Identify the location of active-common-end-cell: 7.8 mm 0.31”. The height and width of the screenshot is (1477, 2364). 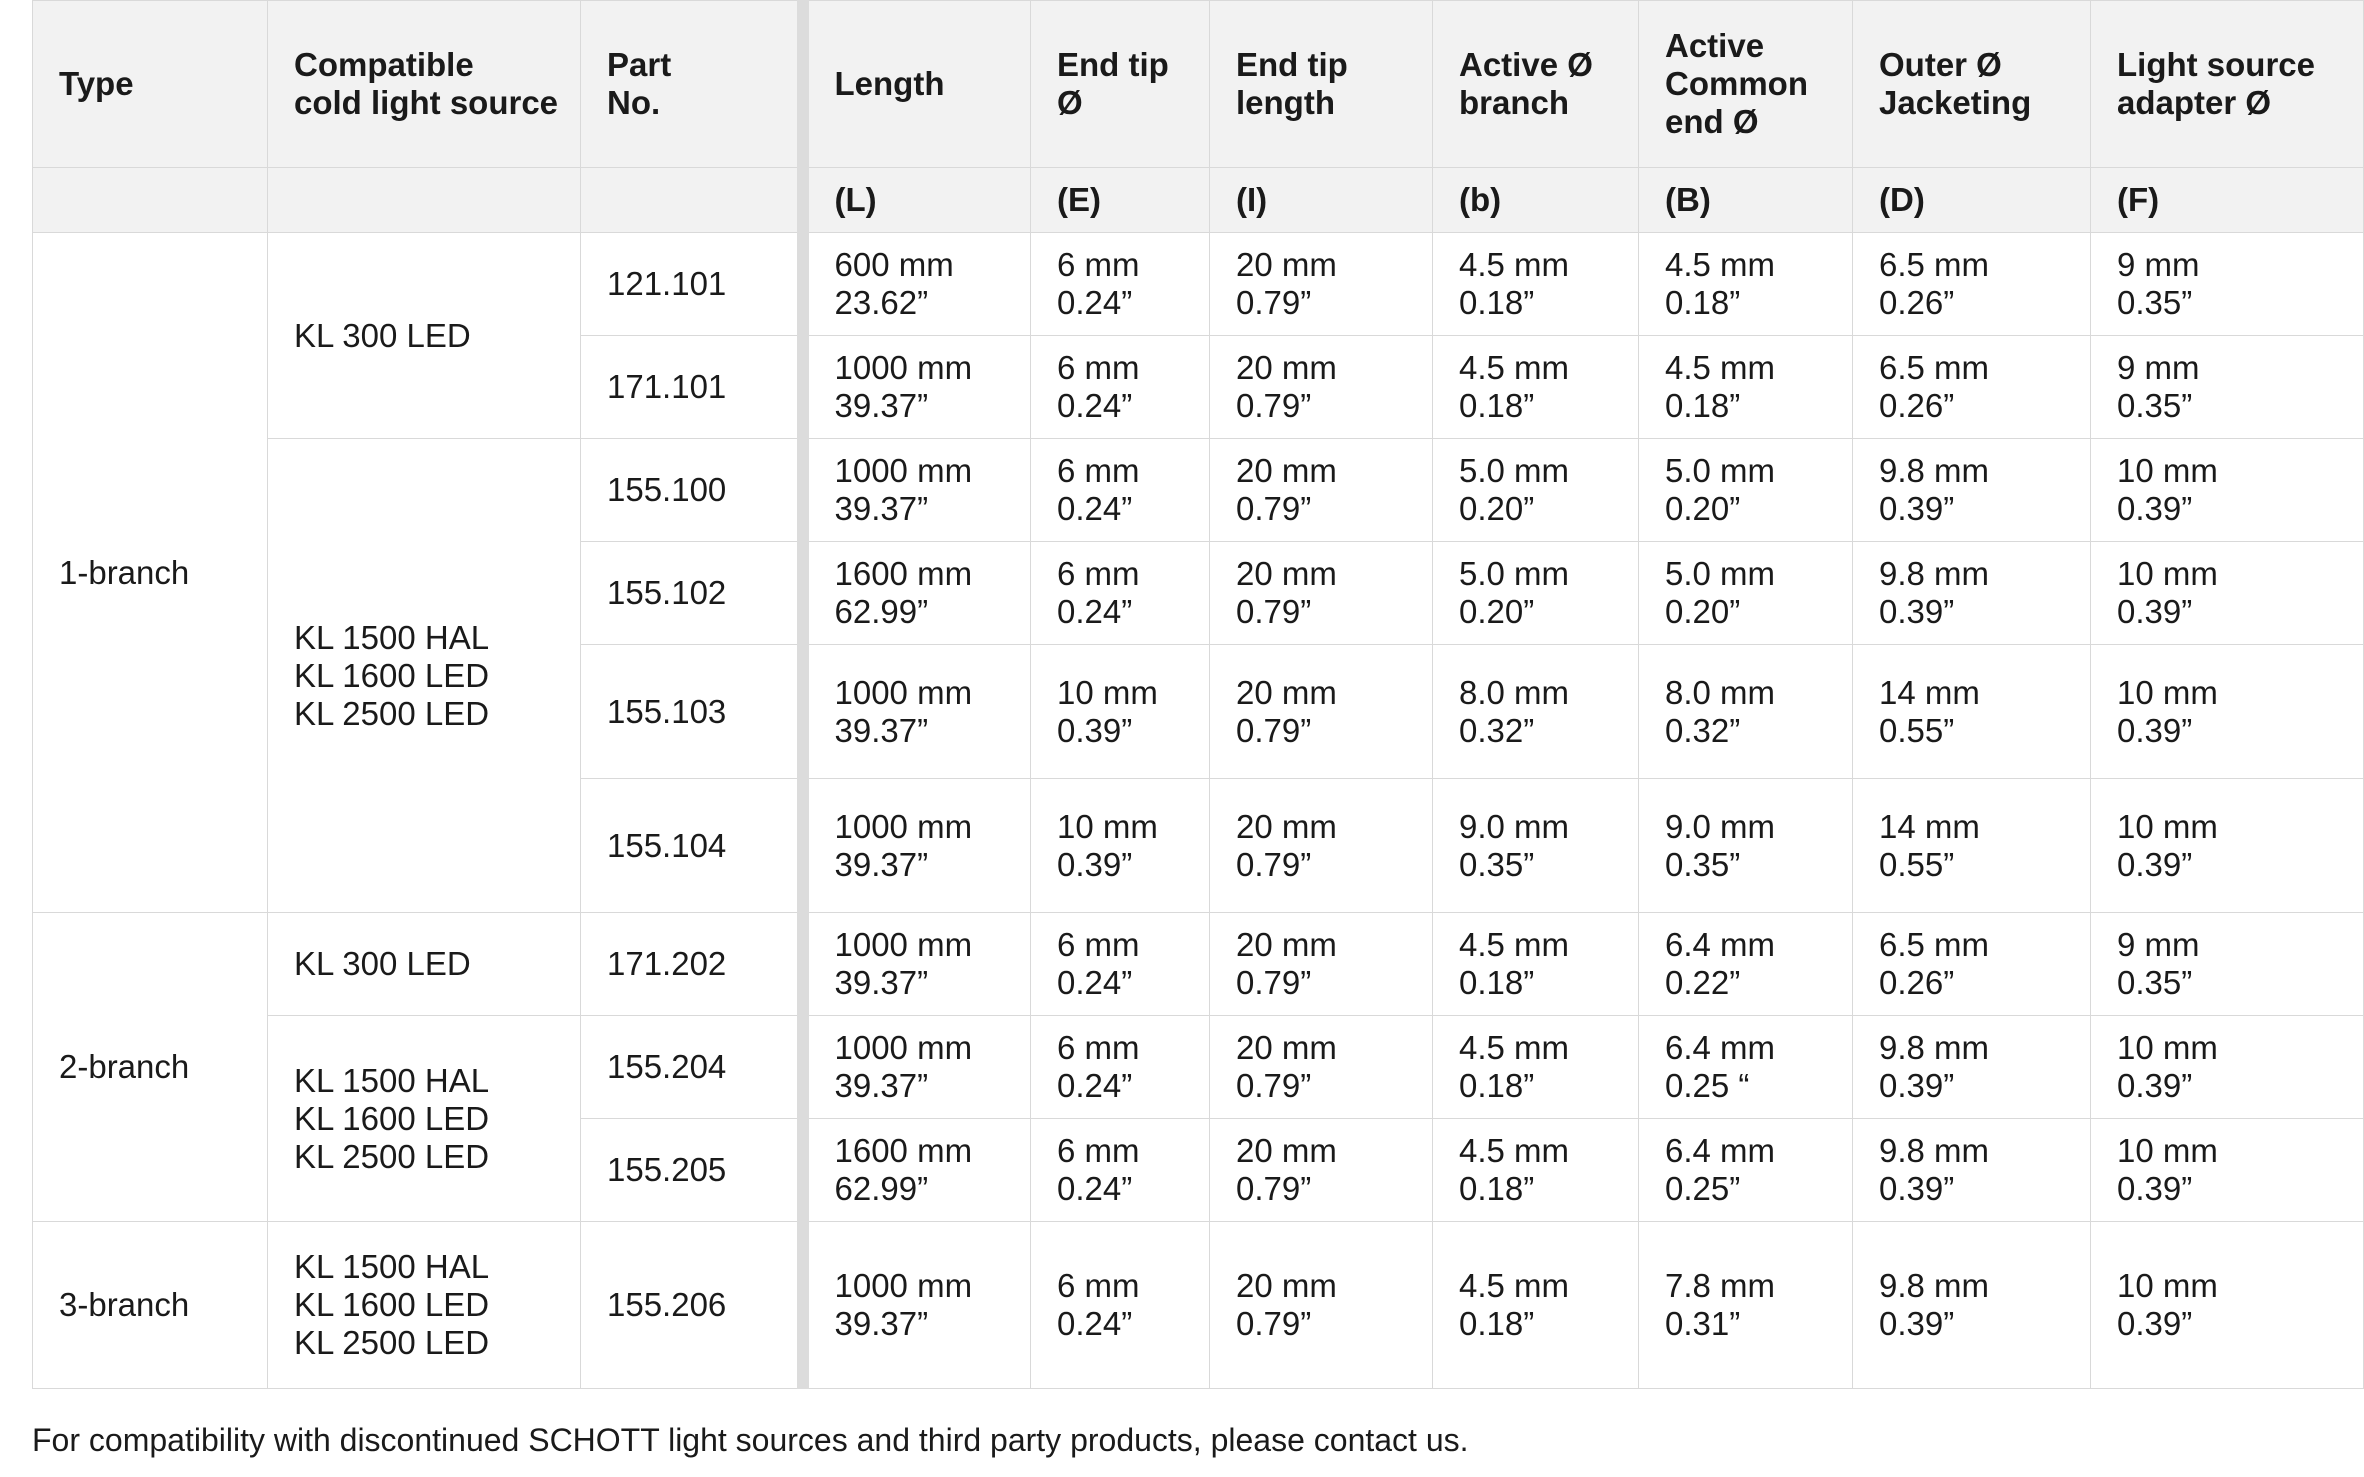
(1745, 1305).